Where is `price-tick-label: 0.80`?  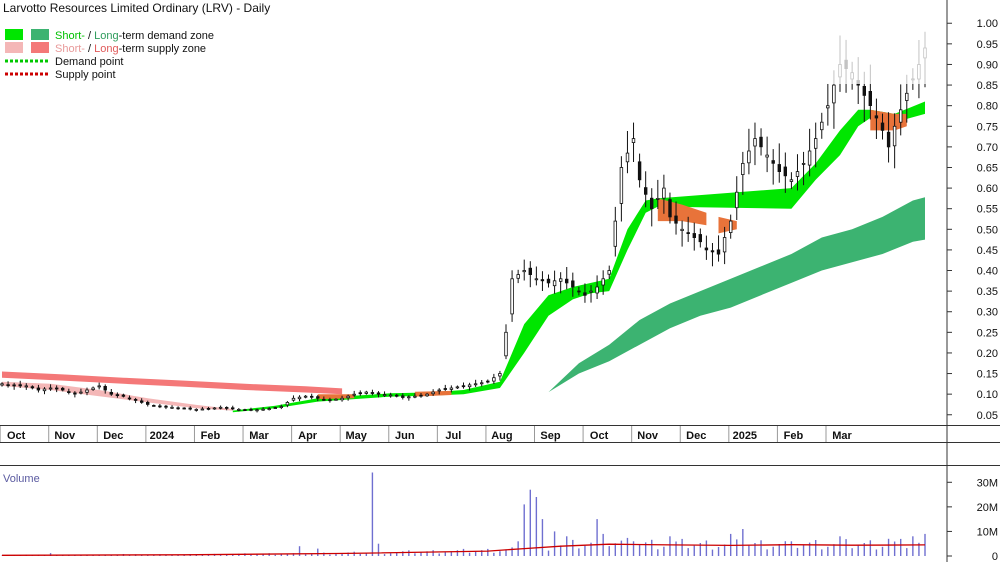 price-tick-label: 0.80 is located at coordinates (987, 107).